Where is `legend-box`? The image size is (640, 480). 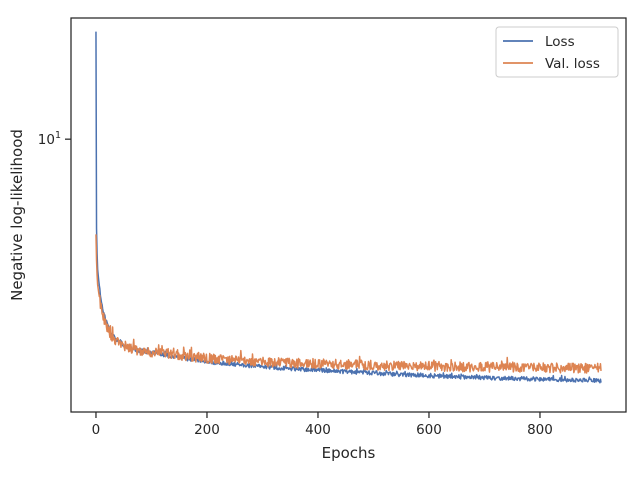
legend-box is located at coordinates (557, 52).